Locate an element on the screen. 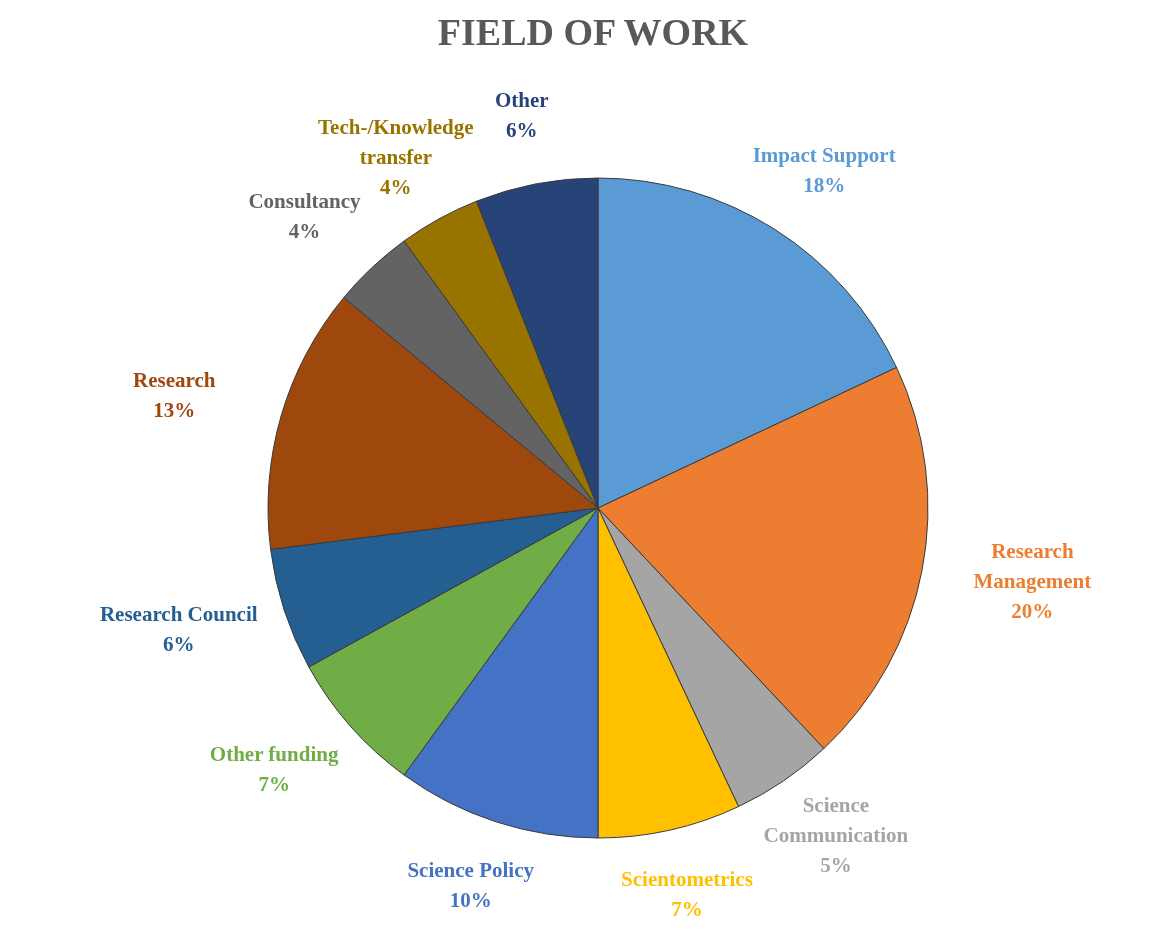 This screenshot has width=1158, height=937. data-label: 20% is located at coordinates (1032, 610).